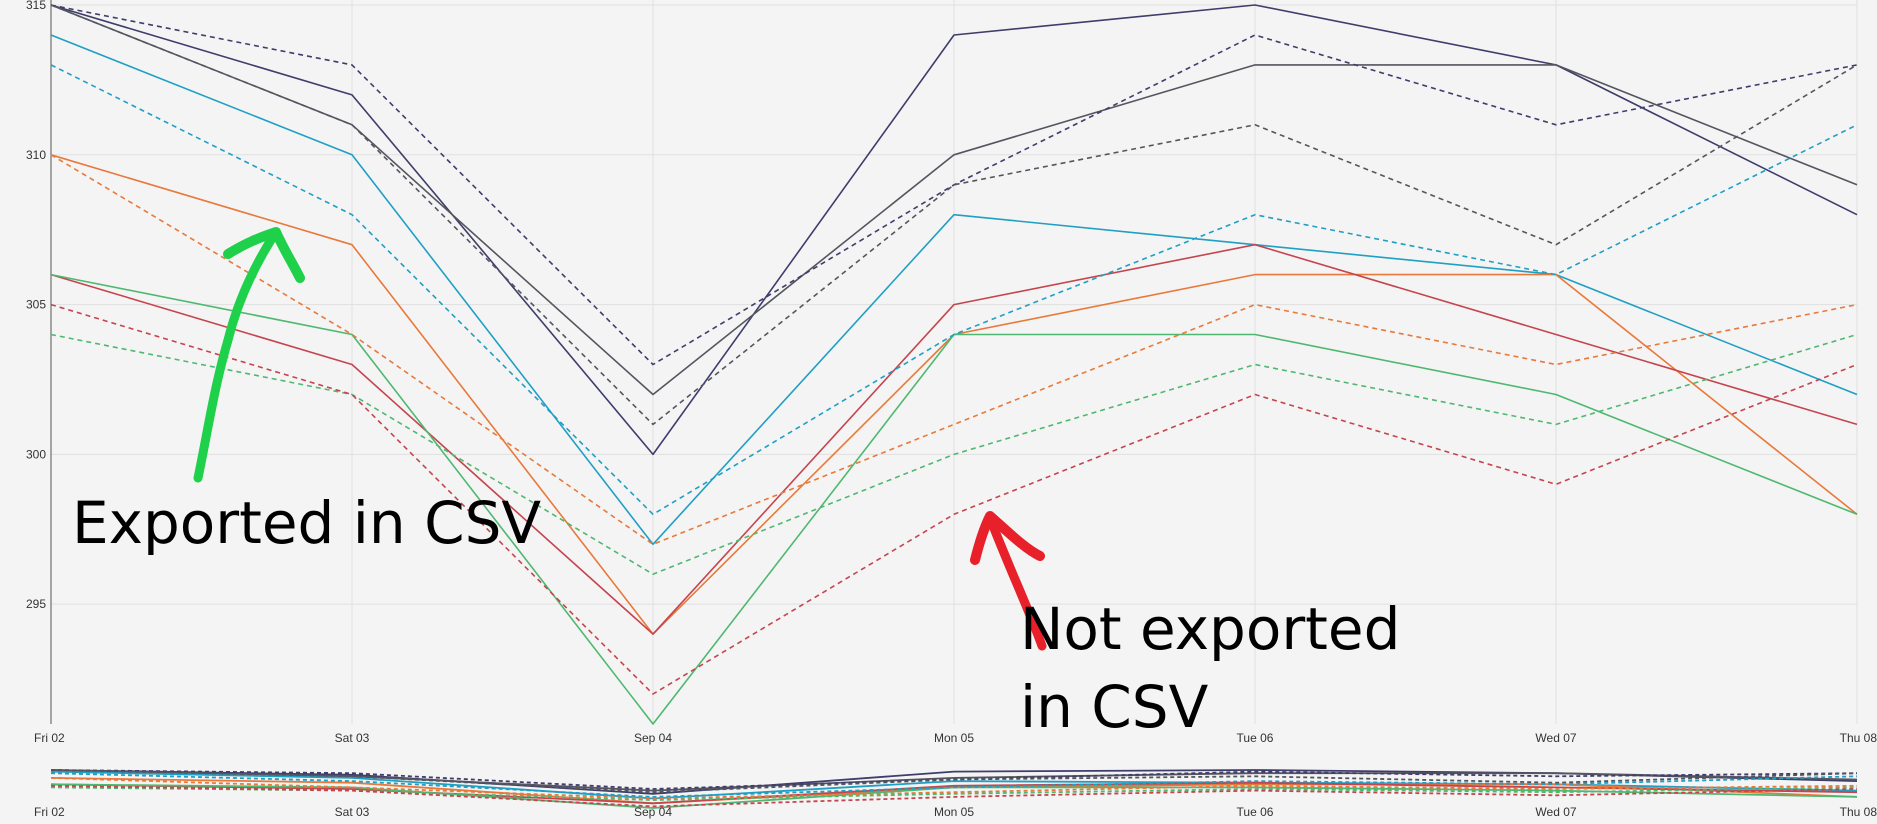 The image size is (1877, 824). What do you see at coordinates (49, 812) in the screenshot?
I see `navigator-x-tick-label: Fri 02` at bounding box center [49, 812].